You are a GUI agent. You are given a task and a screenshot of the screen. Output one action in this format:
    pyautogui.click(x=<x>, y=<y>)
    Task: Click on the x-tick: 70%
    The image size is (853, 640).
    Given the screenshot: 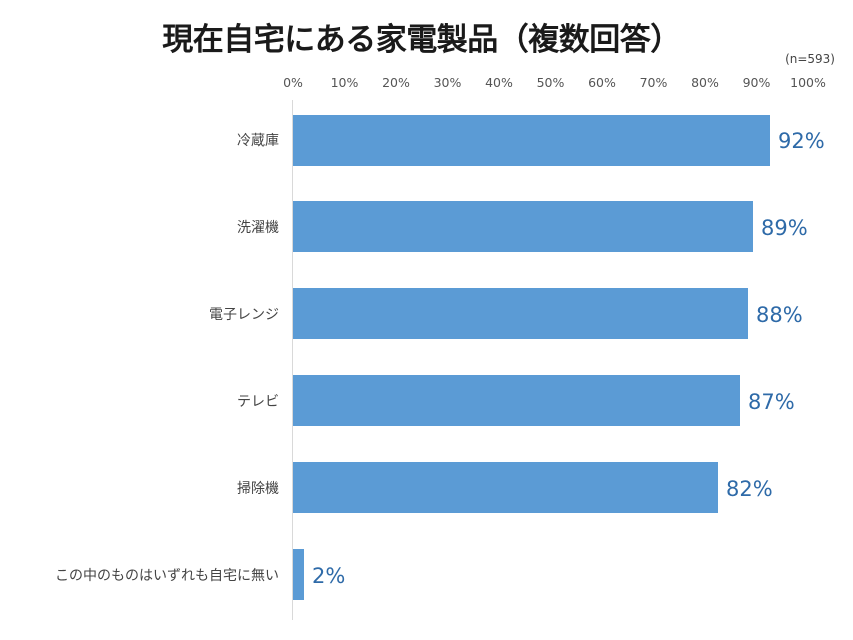 What is the action you would take?
    pyautogui.click(x=653, y=82)
    